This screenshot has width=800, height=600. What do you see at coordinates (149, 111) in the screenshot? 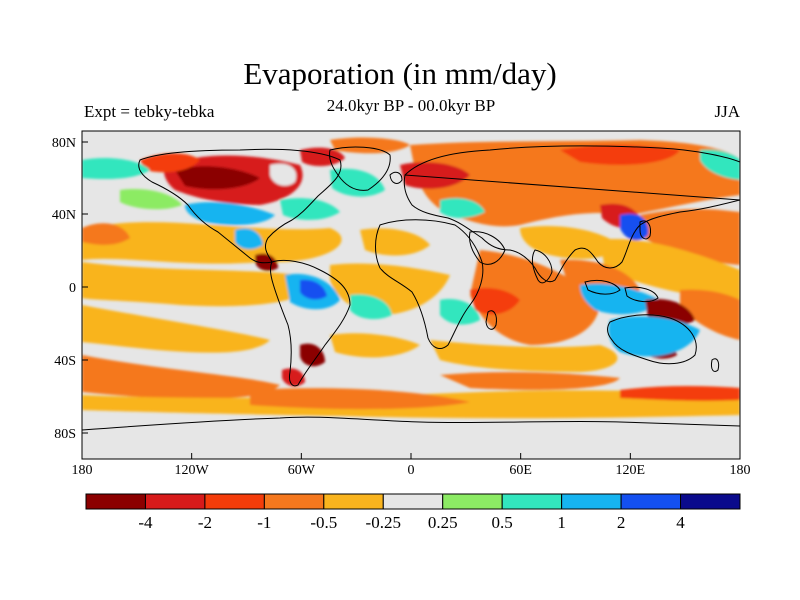
I see `experiment-label: Expt = tebky-tebka` at bounding box center [149, 111].